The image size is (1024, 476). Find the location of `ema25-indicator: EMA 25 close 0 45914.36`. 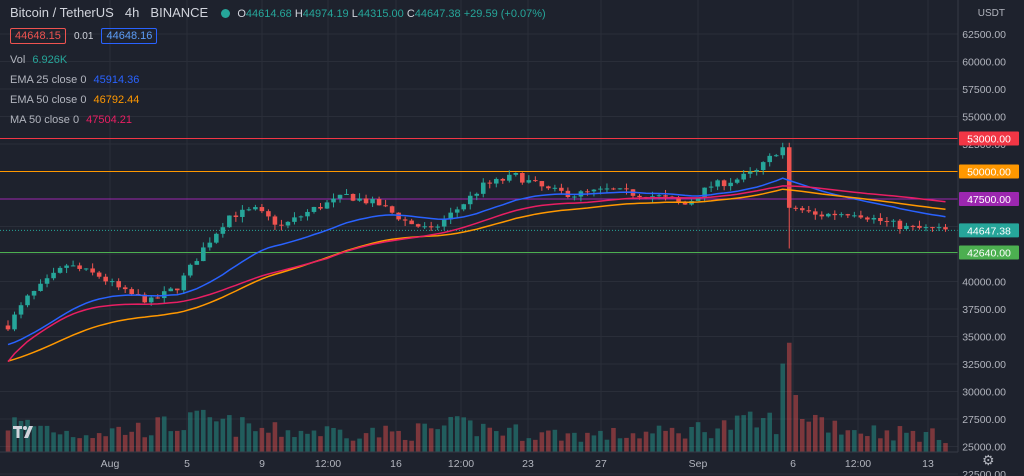

ema25-indicator: EMA 25 close 0 45914.36 is located at coordinates (74, 80).